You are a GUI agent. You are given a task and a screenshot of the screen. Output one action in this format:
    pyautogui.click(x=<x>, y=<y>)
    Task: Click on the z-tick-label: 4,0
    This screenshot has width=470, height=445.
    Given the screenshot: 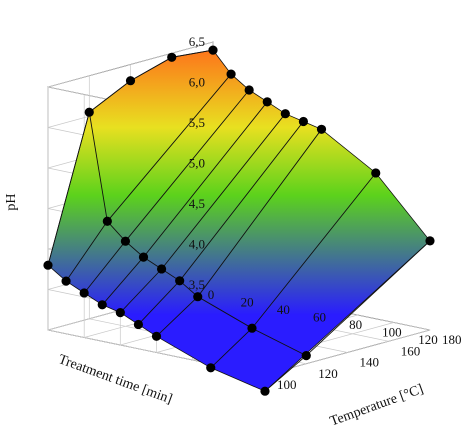 What is the action you would take?
    pyautogui.click(x=197, y=244)
    